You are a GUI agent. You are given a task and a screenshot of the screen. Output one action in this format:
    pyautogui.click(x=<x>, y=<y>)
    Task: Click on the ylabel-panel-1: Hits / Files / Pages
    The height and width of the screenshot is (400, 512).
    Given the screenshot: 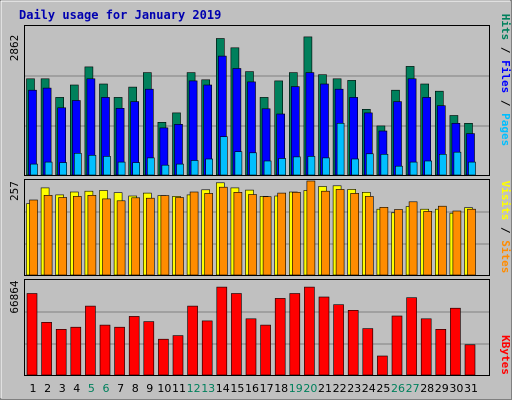 What is the action you would take?
    pyautogui.click(x=505, y=80)
    